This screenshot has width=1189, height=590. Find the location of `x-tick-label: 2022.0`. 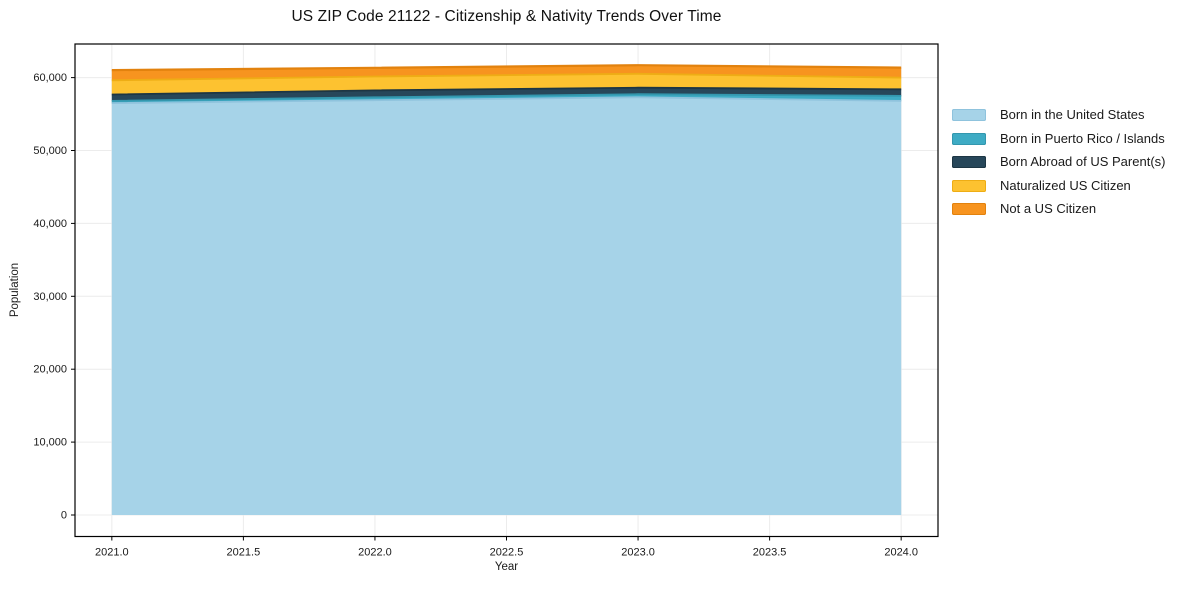

x-tick-label: 2022.0 is located at coordinates (375, 553).